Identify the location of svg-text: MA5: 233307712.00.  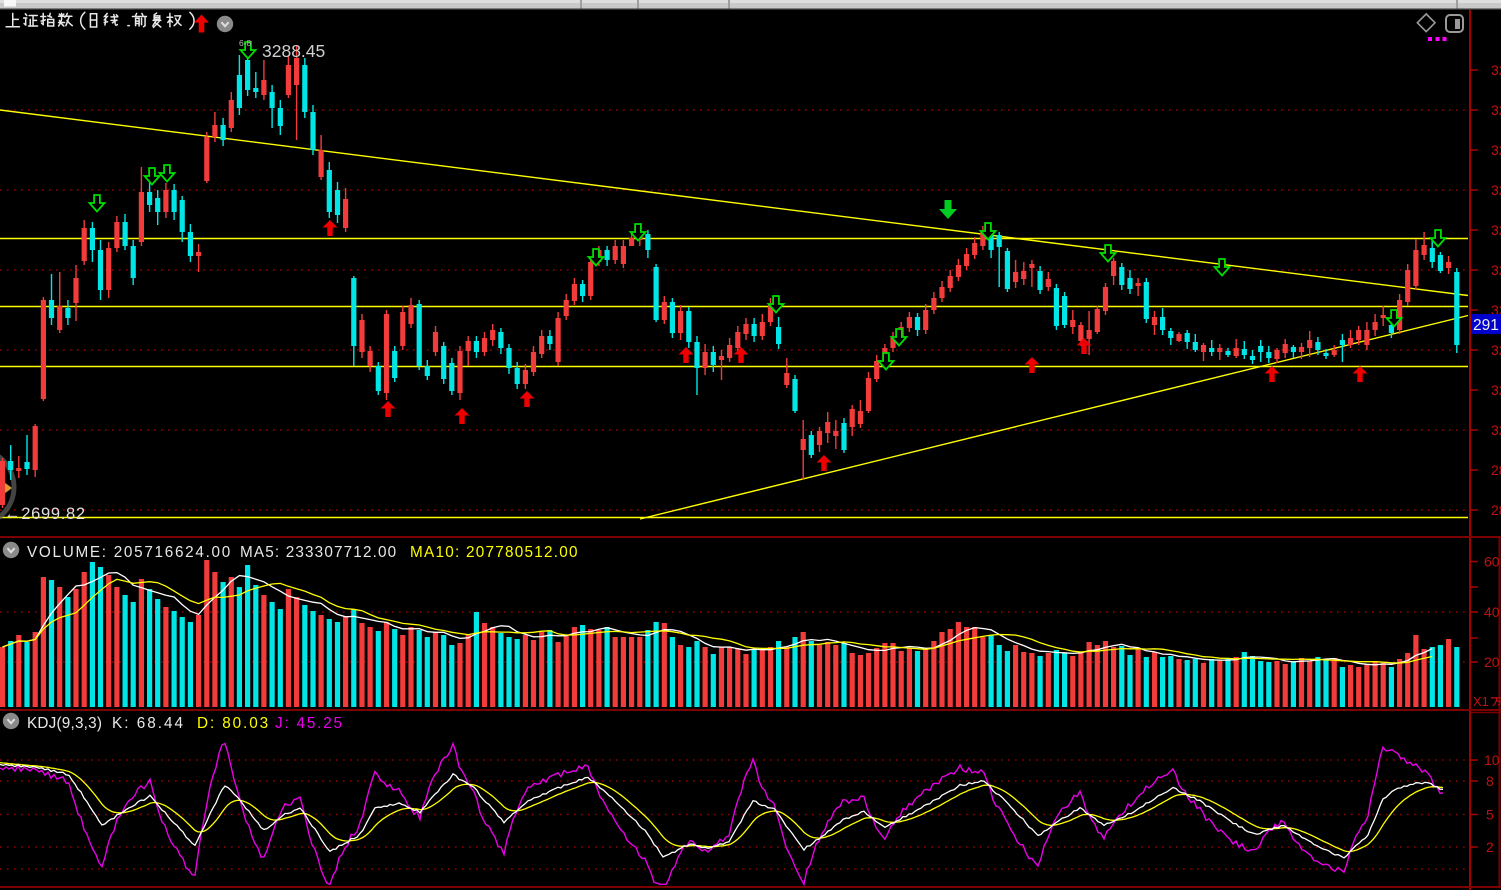
(318, 552).